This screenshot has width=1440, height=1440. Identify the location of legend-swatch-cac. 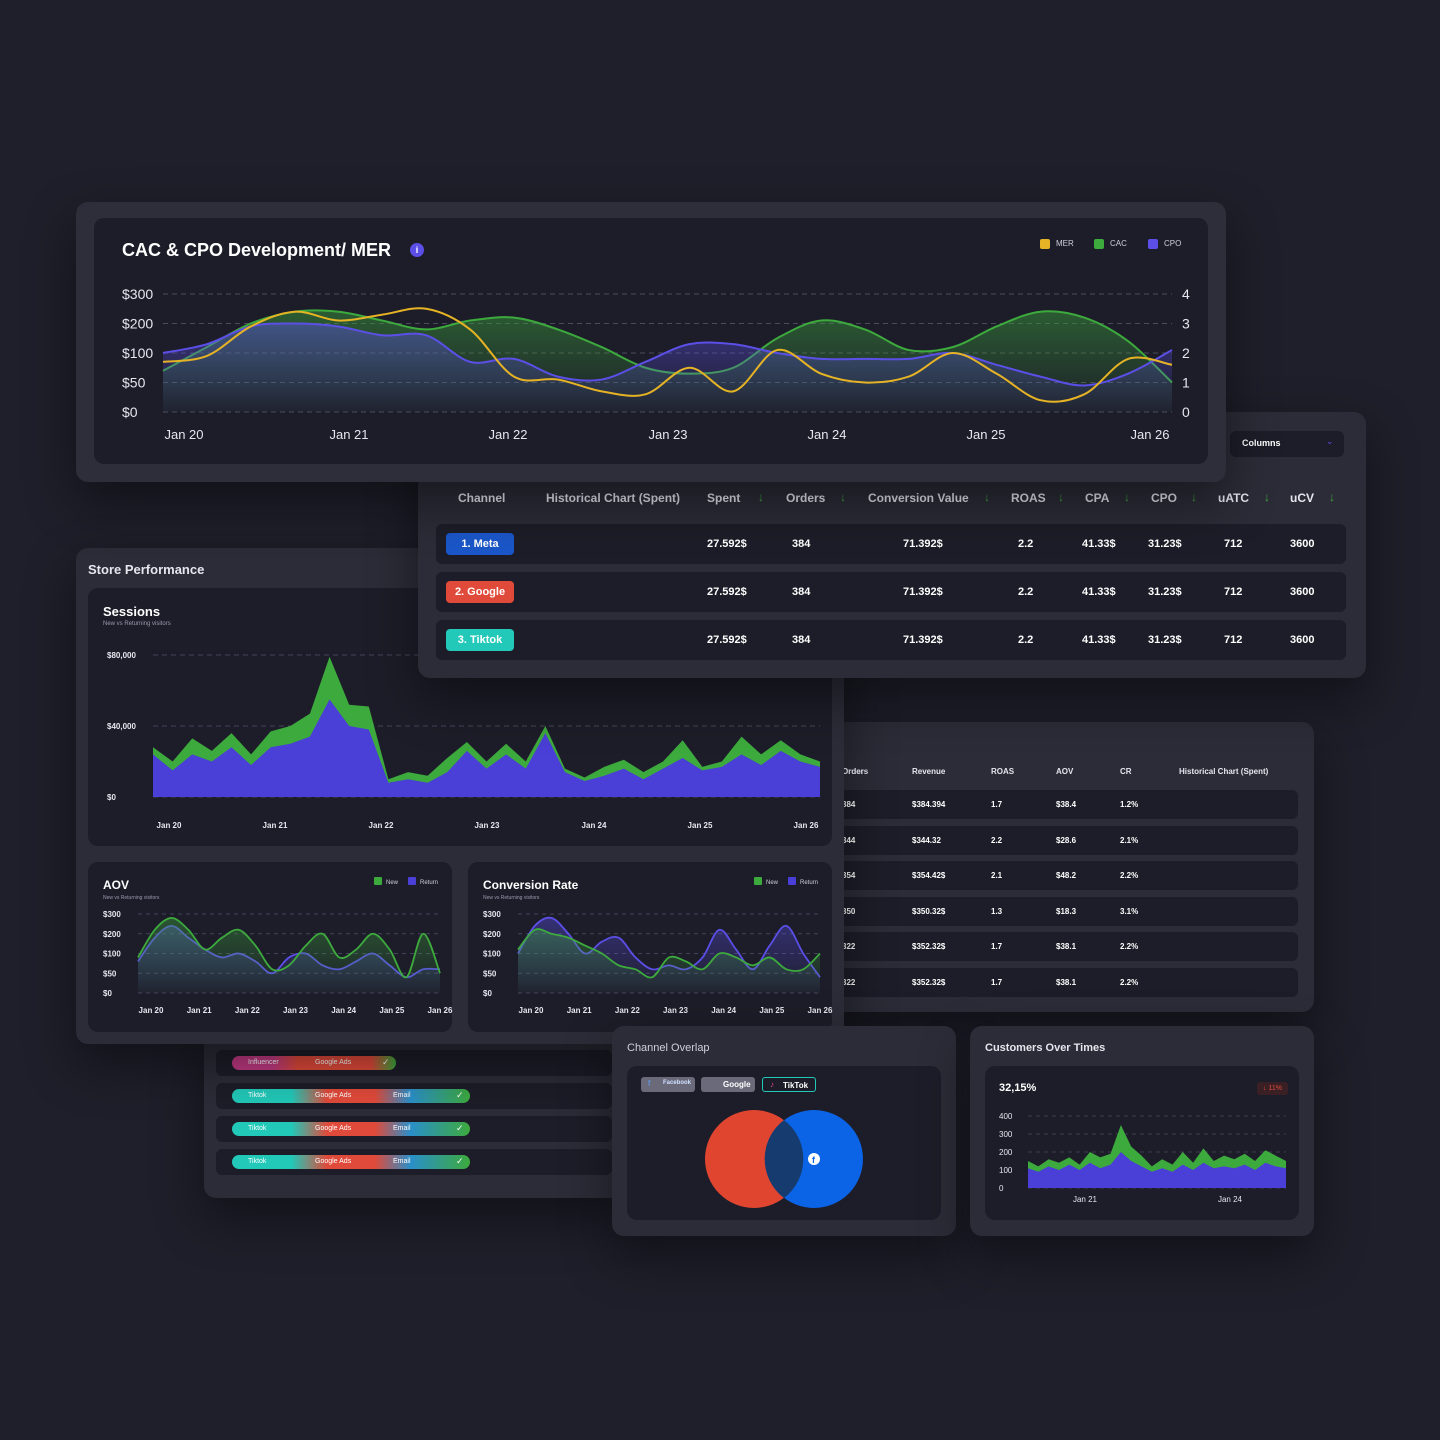
(1099, 244).